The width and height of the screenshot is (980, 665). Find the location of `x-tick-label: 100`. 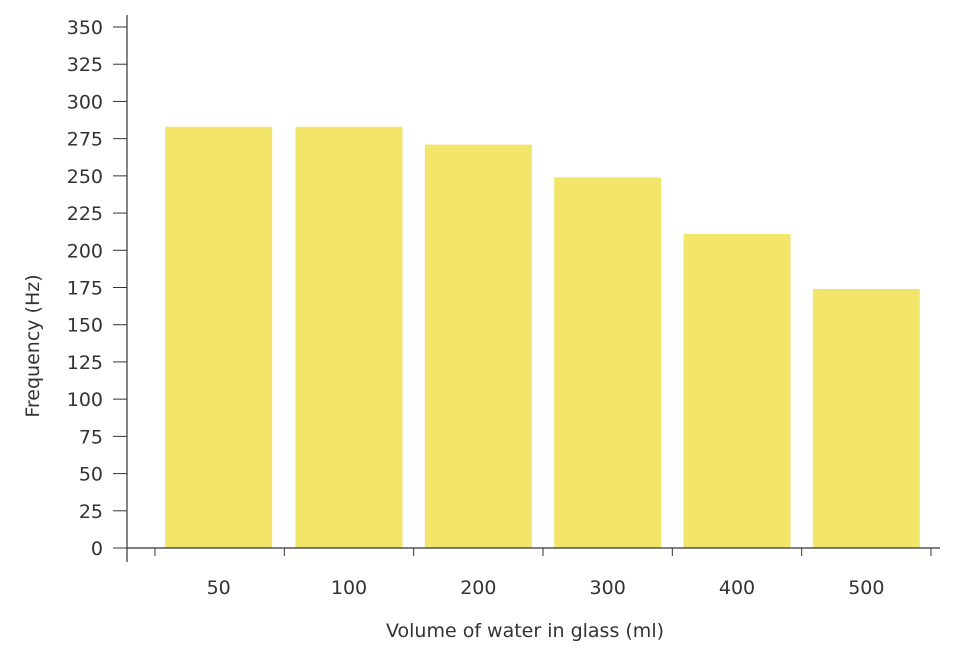

x-tick-label: 100 is located at coordinates (349, 588).